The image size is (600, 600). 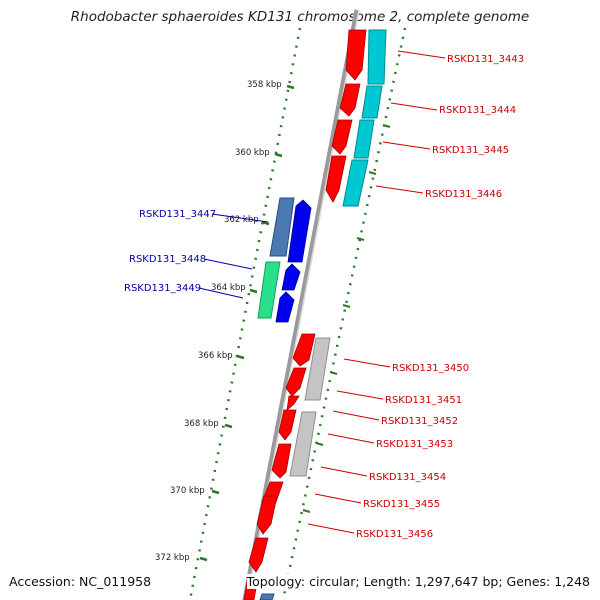 I want to click on gene-label: RSKD131_3451, so click(x=423, y=400).